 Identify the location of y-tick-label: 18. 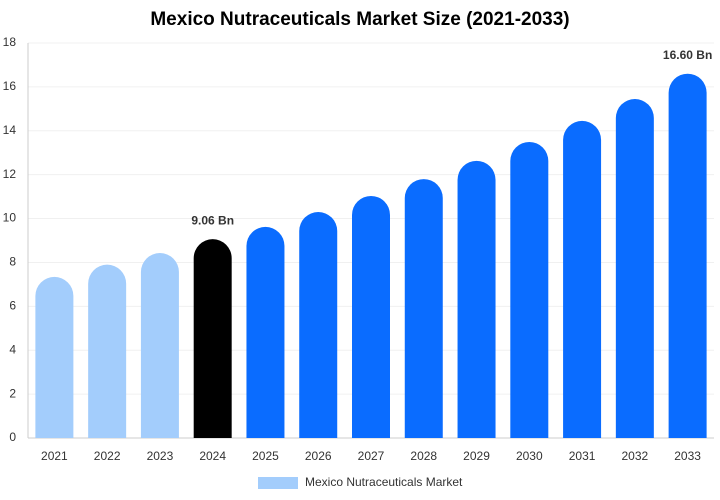
(10, 42).